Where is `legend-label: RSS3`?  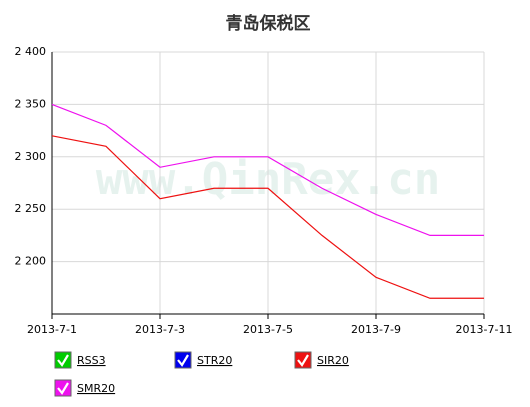 legend-label: RSS3 is located at coordinates (91, 360).